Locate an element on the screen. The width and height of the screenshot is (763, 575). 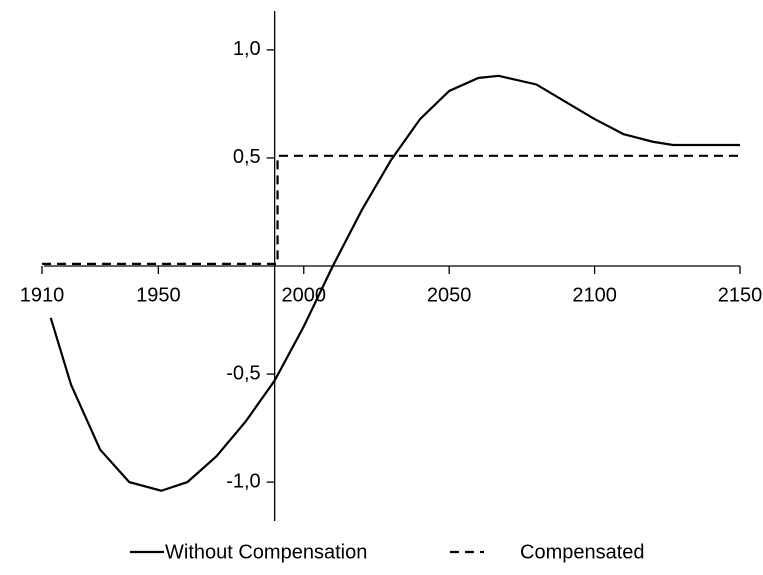
x-tick-label: 1950 is located at coordinates (158, 295).